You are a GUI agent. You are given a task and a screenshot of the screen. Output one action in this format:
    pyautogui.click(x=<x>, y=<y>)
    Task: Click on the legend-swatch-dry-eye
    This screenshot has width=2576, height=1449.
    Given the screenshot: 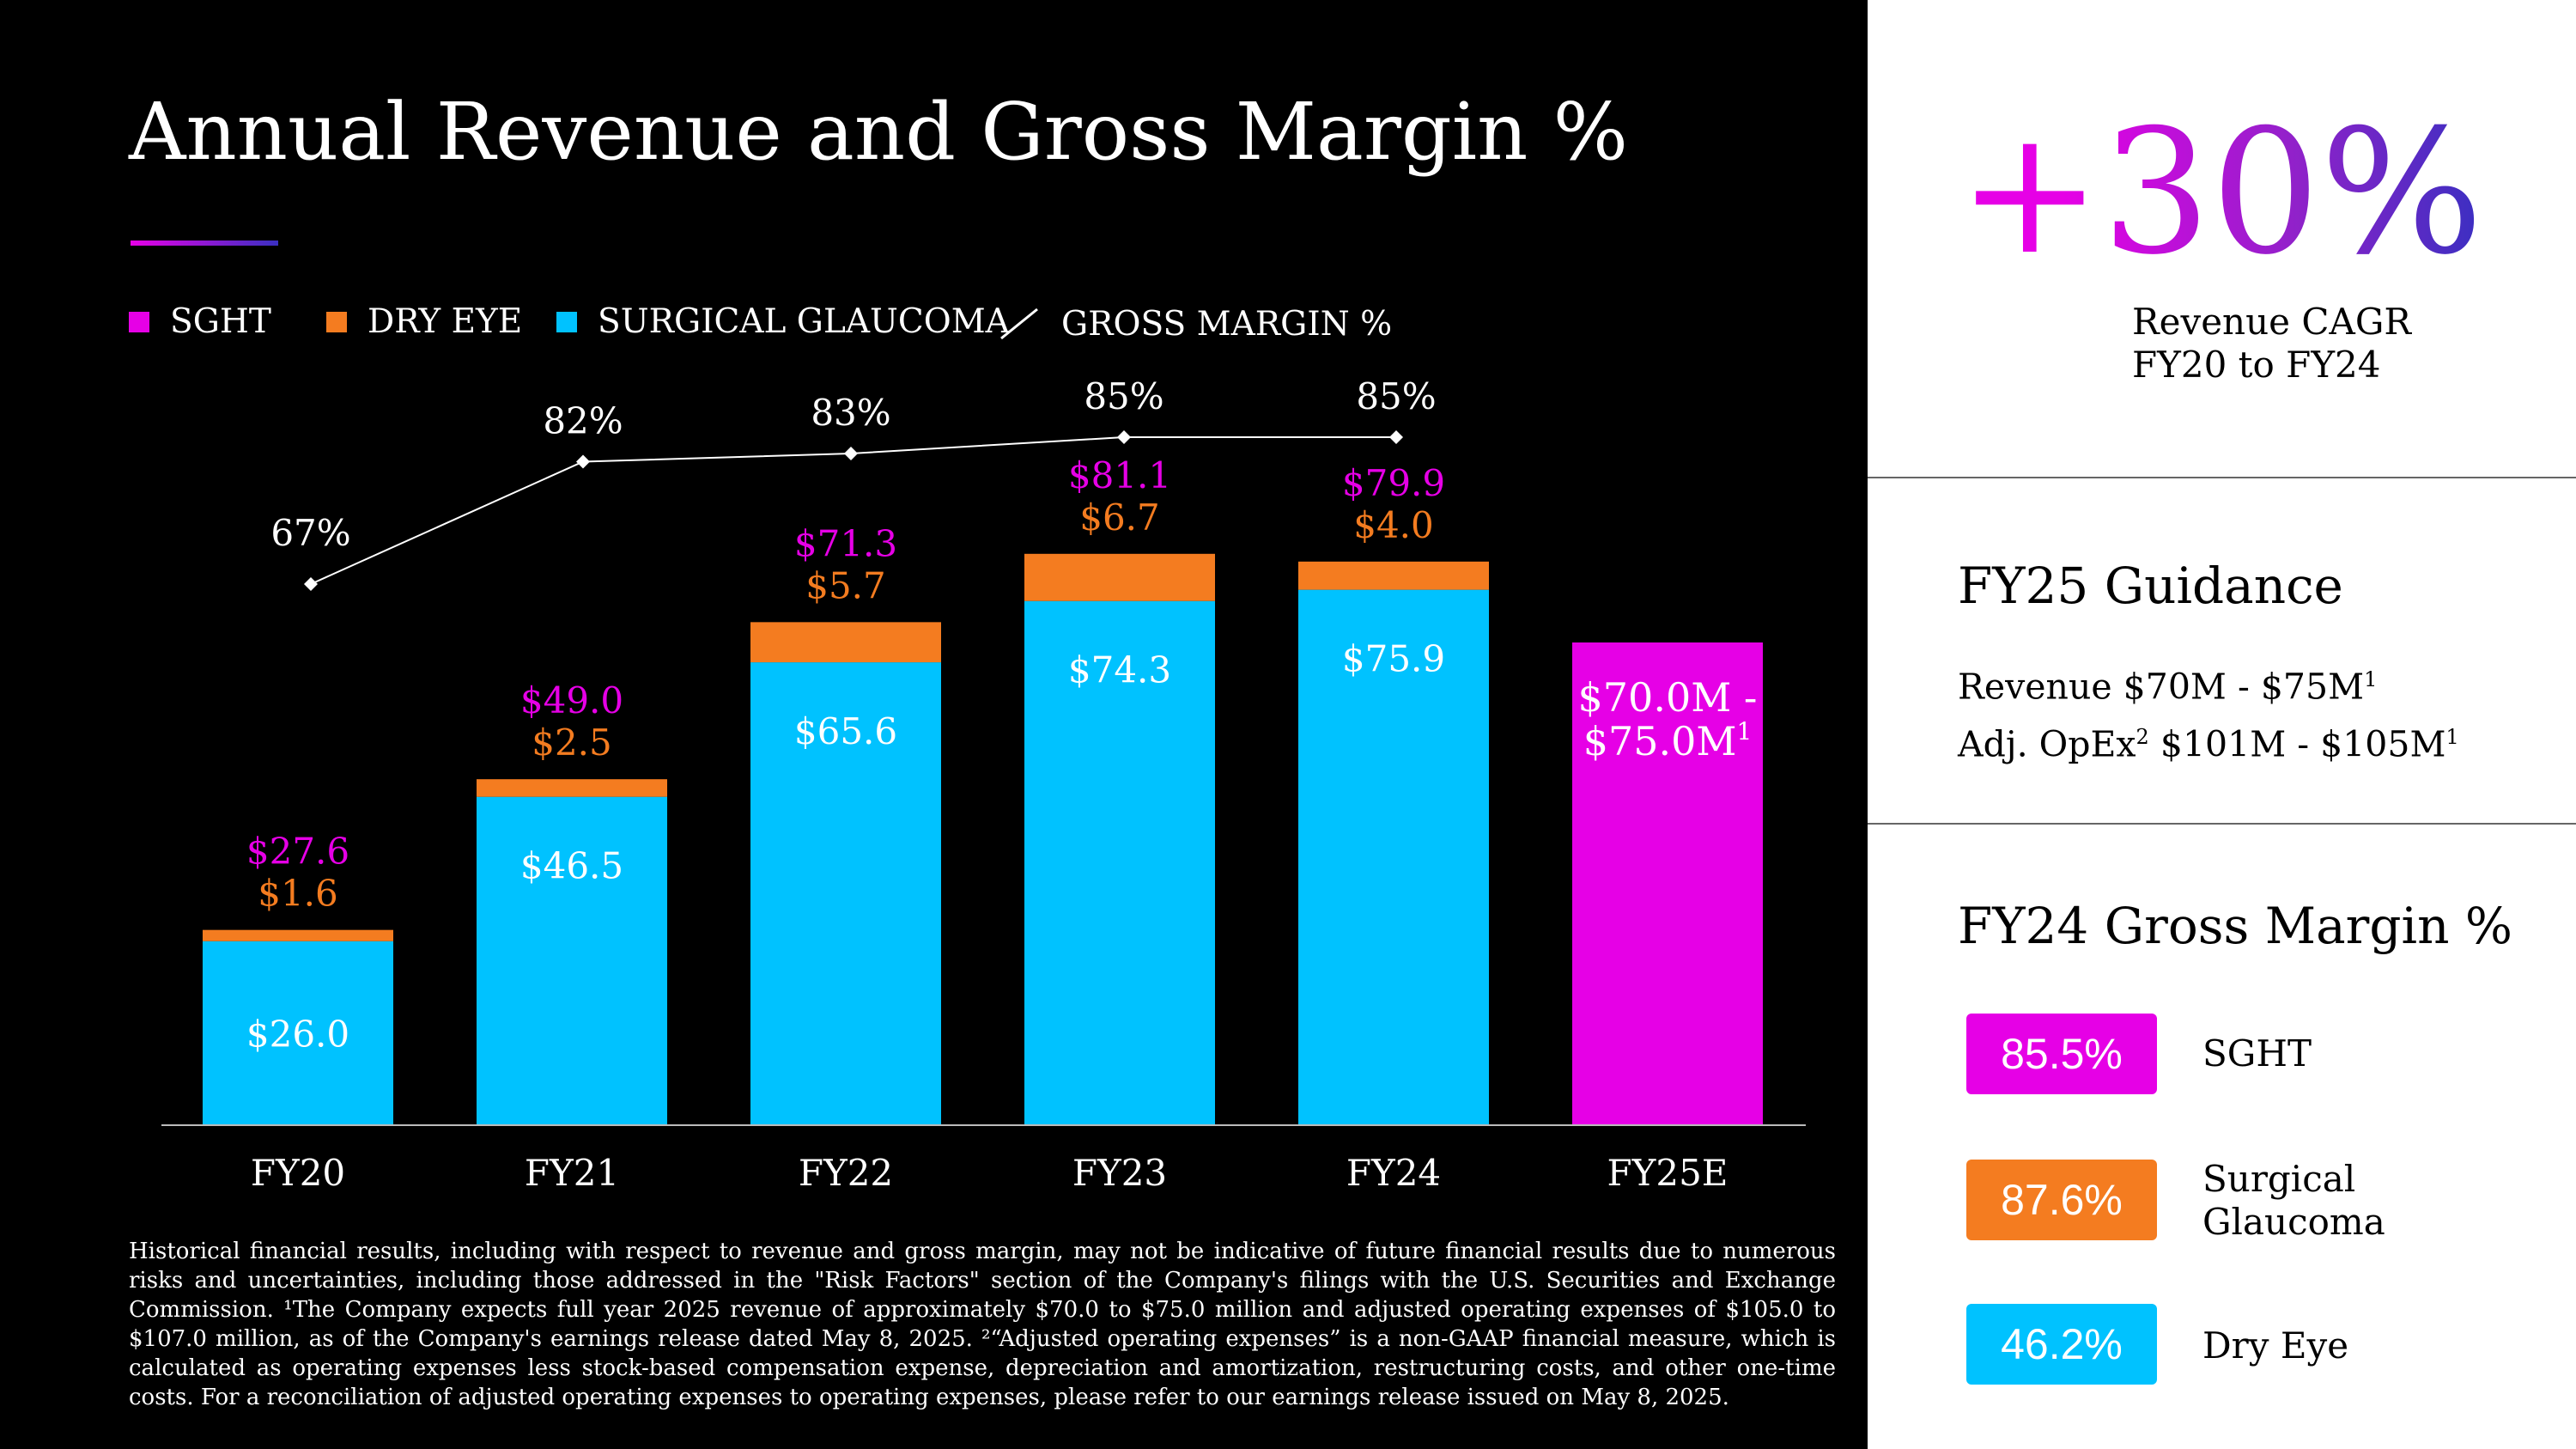 What is the action you would take?
    pyautogui.click(x=336, y=321)
    